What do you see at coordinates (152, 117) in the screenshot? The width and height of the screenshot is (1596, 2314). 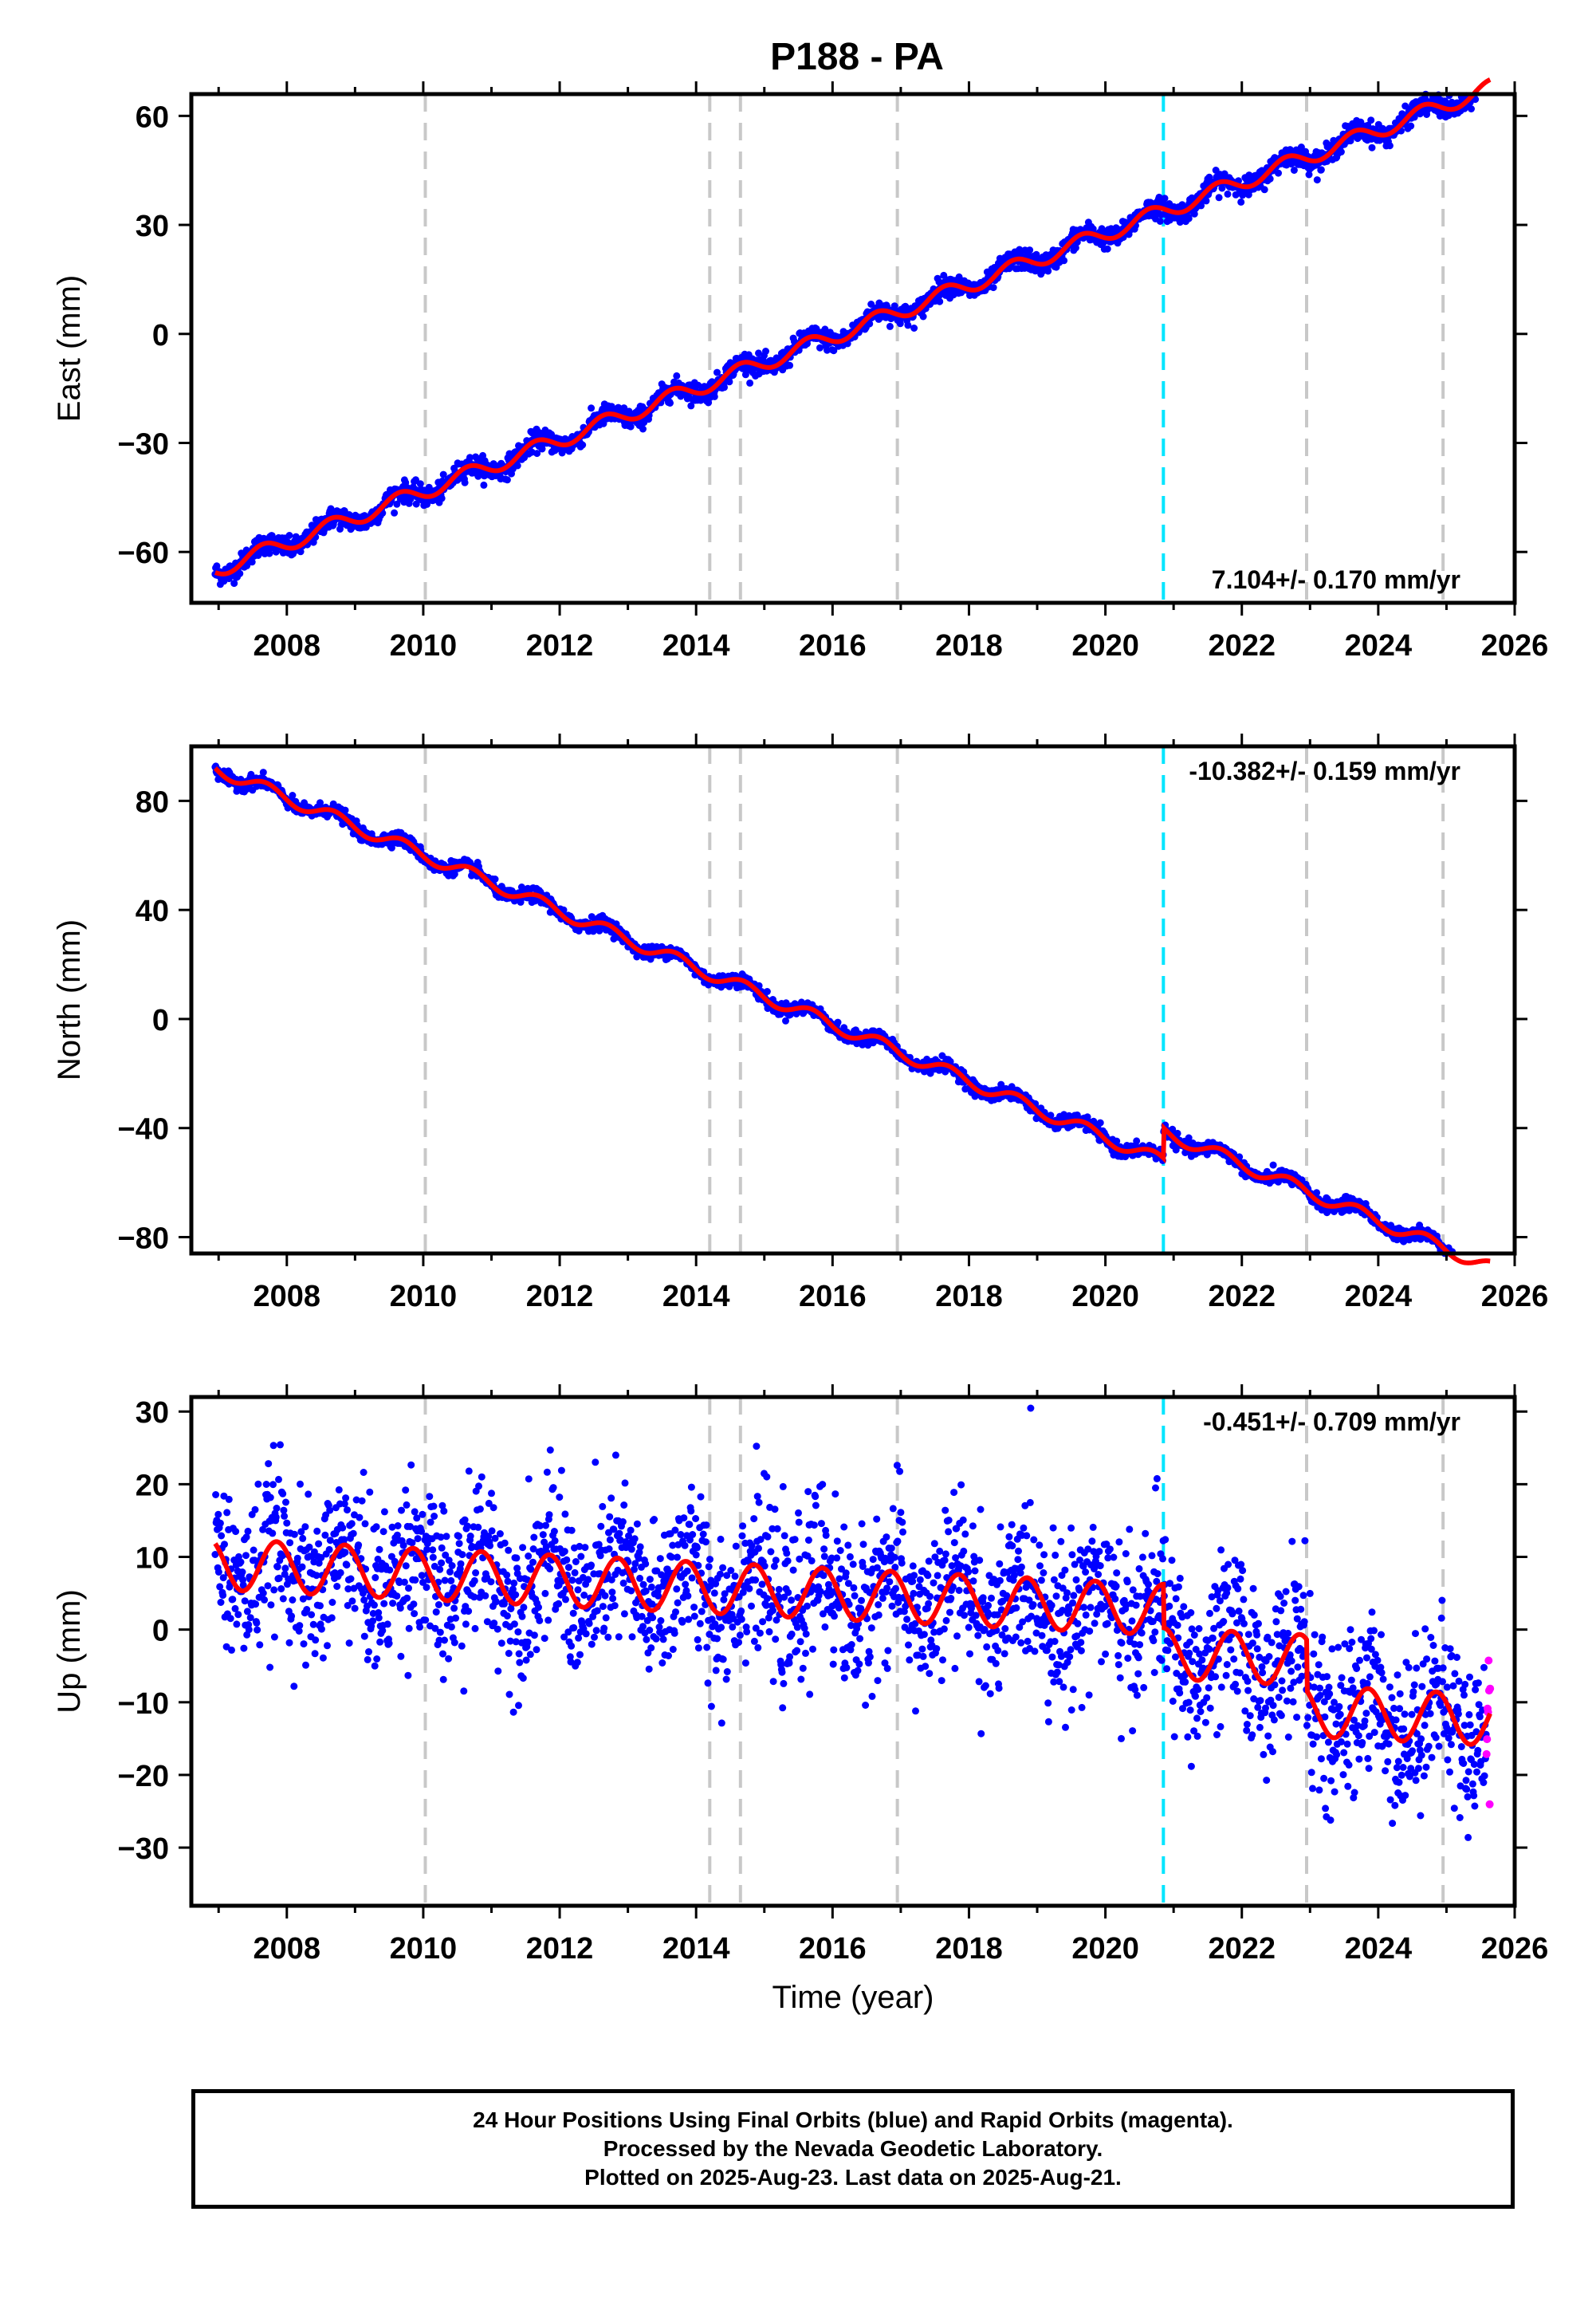 I see `y-tick-label: 60` at bounding box center [152, 117].